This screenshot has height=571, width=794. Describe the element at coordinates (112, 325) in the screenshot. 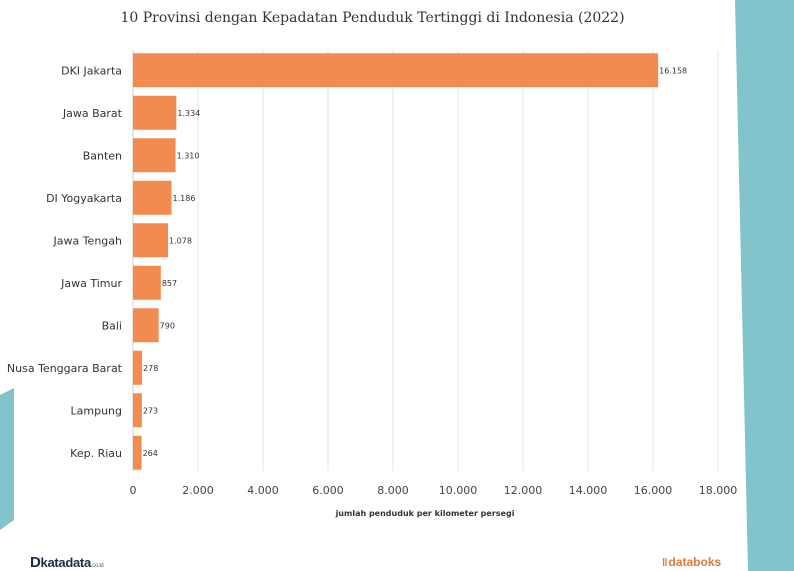

I see `category-label: Bali` at that location.